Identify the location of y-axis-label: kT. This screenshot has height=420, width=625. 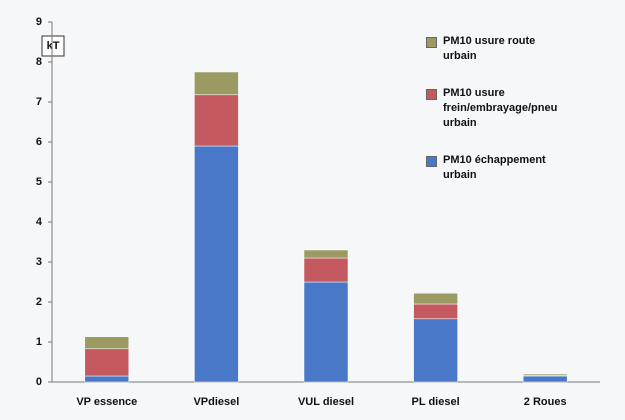
(53, 46).